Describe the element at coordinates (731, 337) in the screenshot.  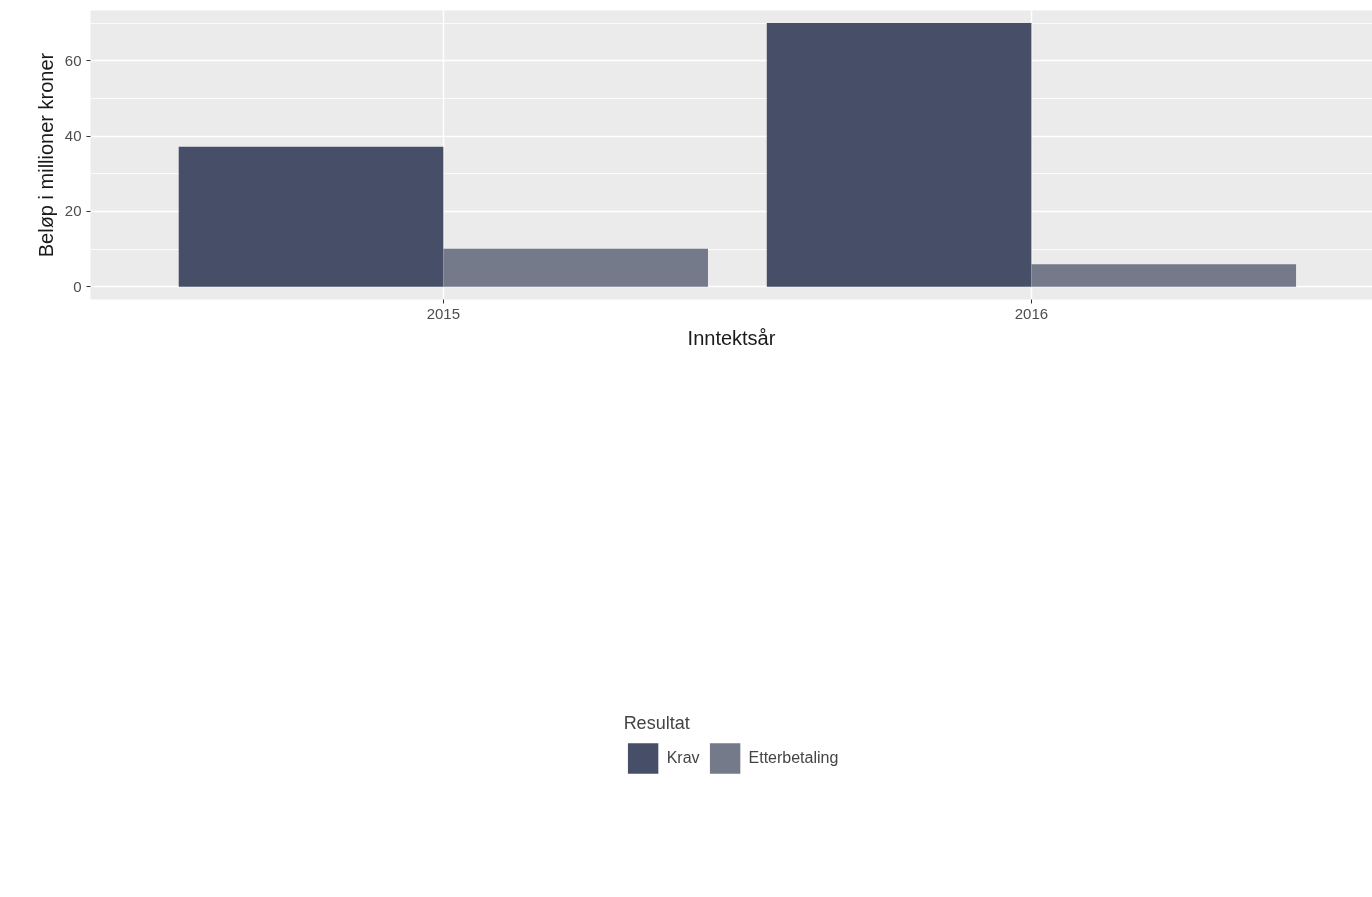
I see `x-axis-title: Inntektsår` at that location.